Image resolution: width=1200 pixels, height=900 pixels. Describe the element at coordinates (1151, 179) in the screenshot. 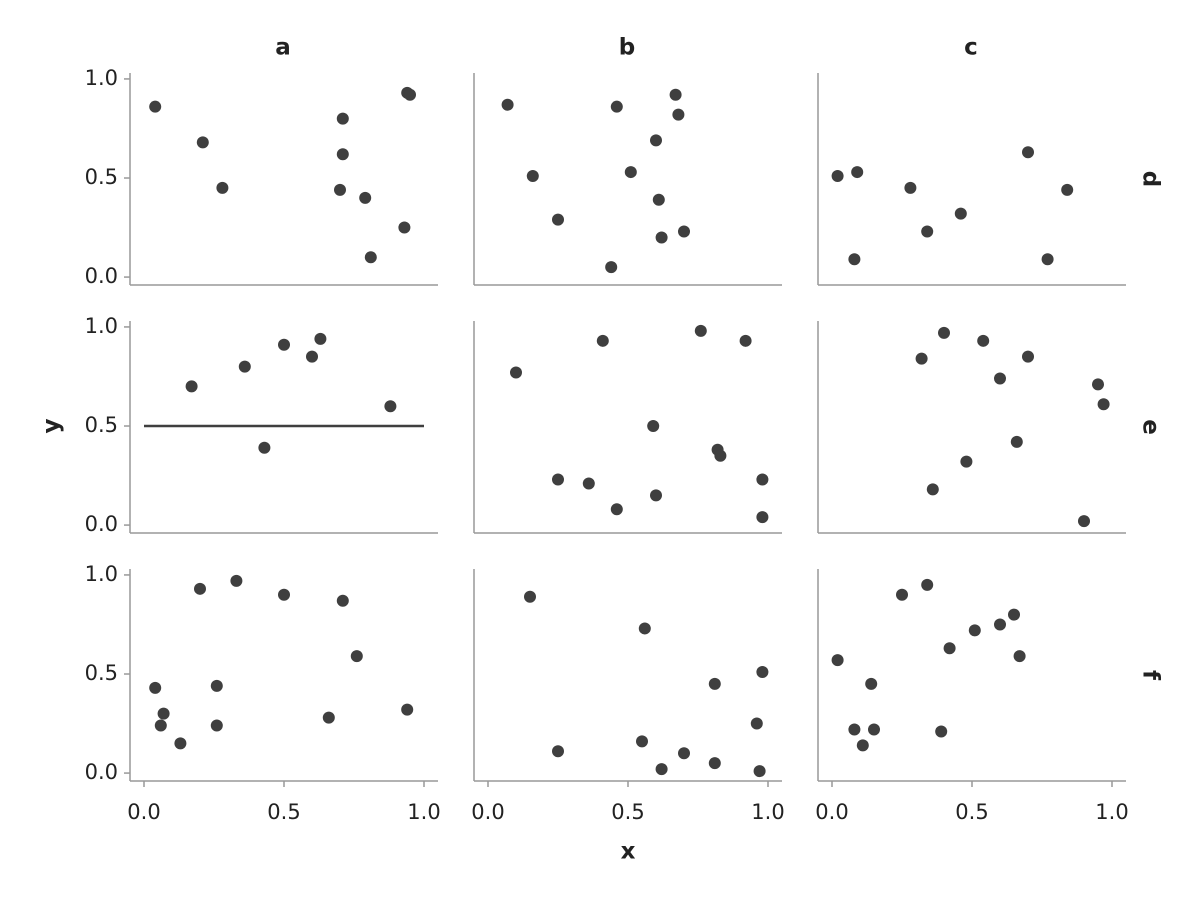

I see `row-label: d` at that location.